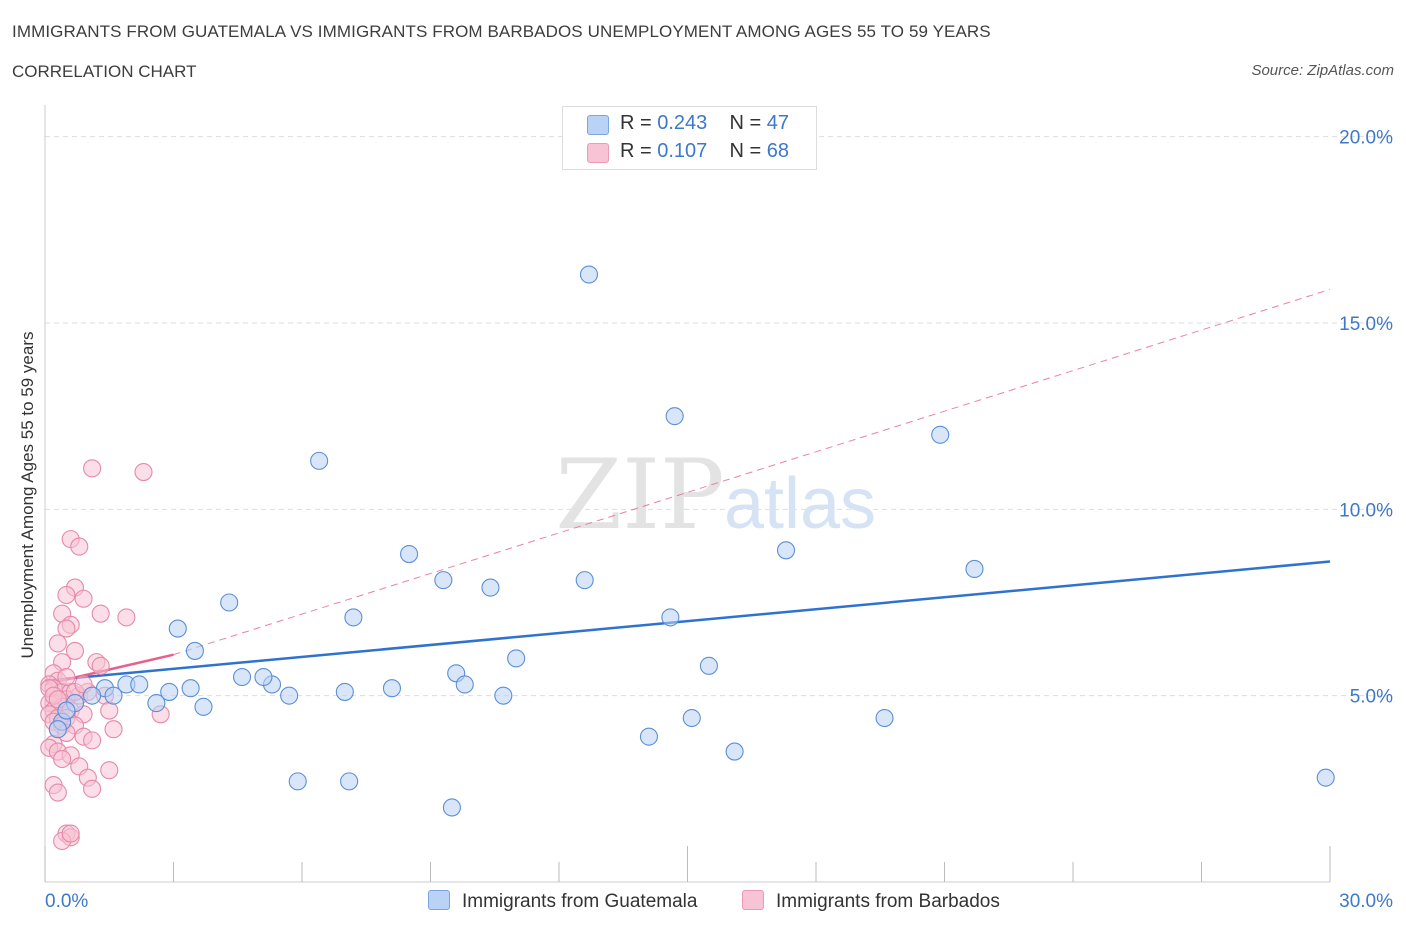  I want to click on chart-subtitle: CORRELATION CHART, so click(104, 71).